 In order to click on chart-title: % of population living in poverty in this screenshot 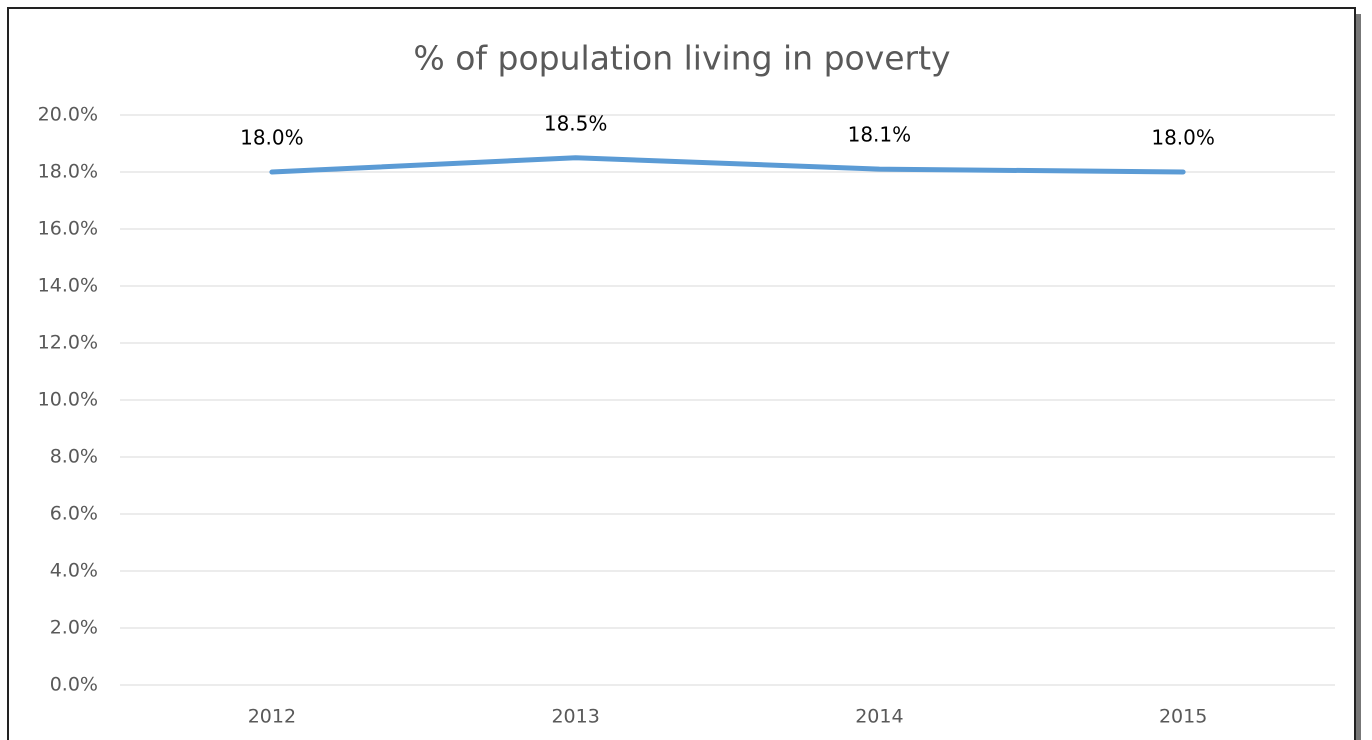, I will do `click(681, 58)`.